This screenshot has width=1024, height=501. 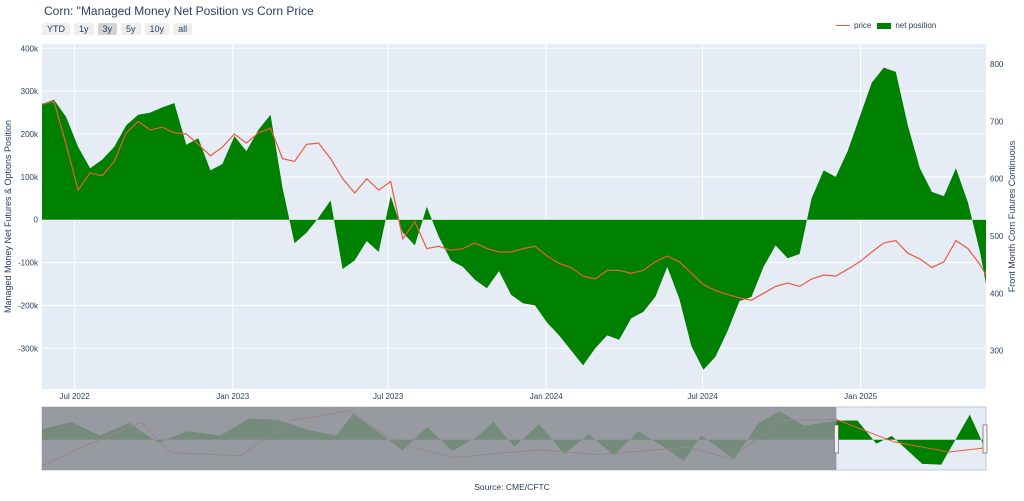 I want to click on legend-item-net-position: net position, so click(x=906, y=25).